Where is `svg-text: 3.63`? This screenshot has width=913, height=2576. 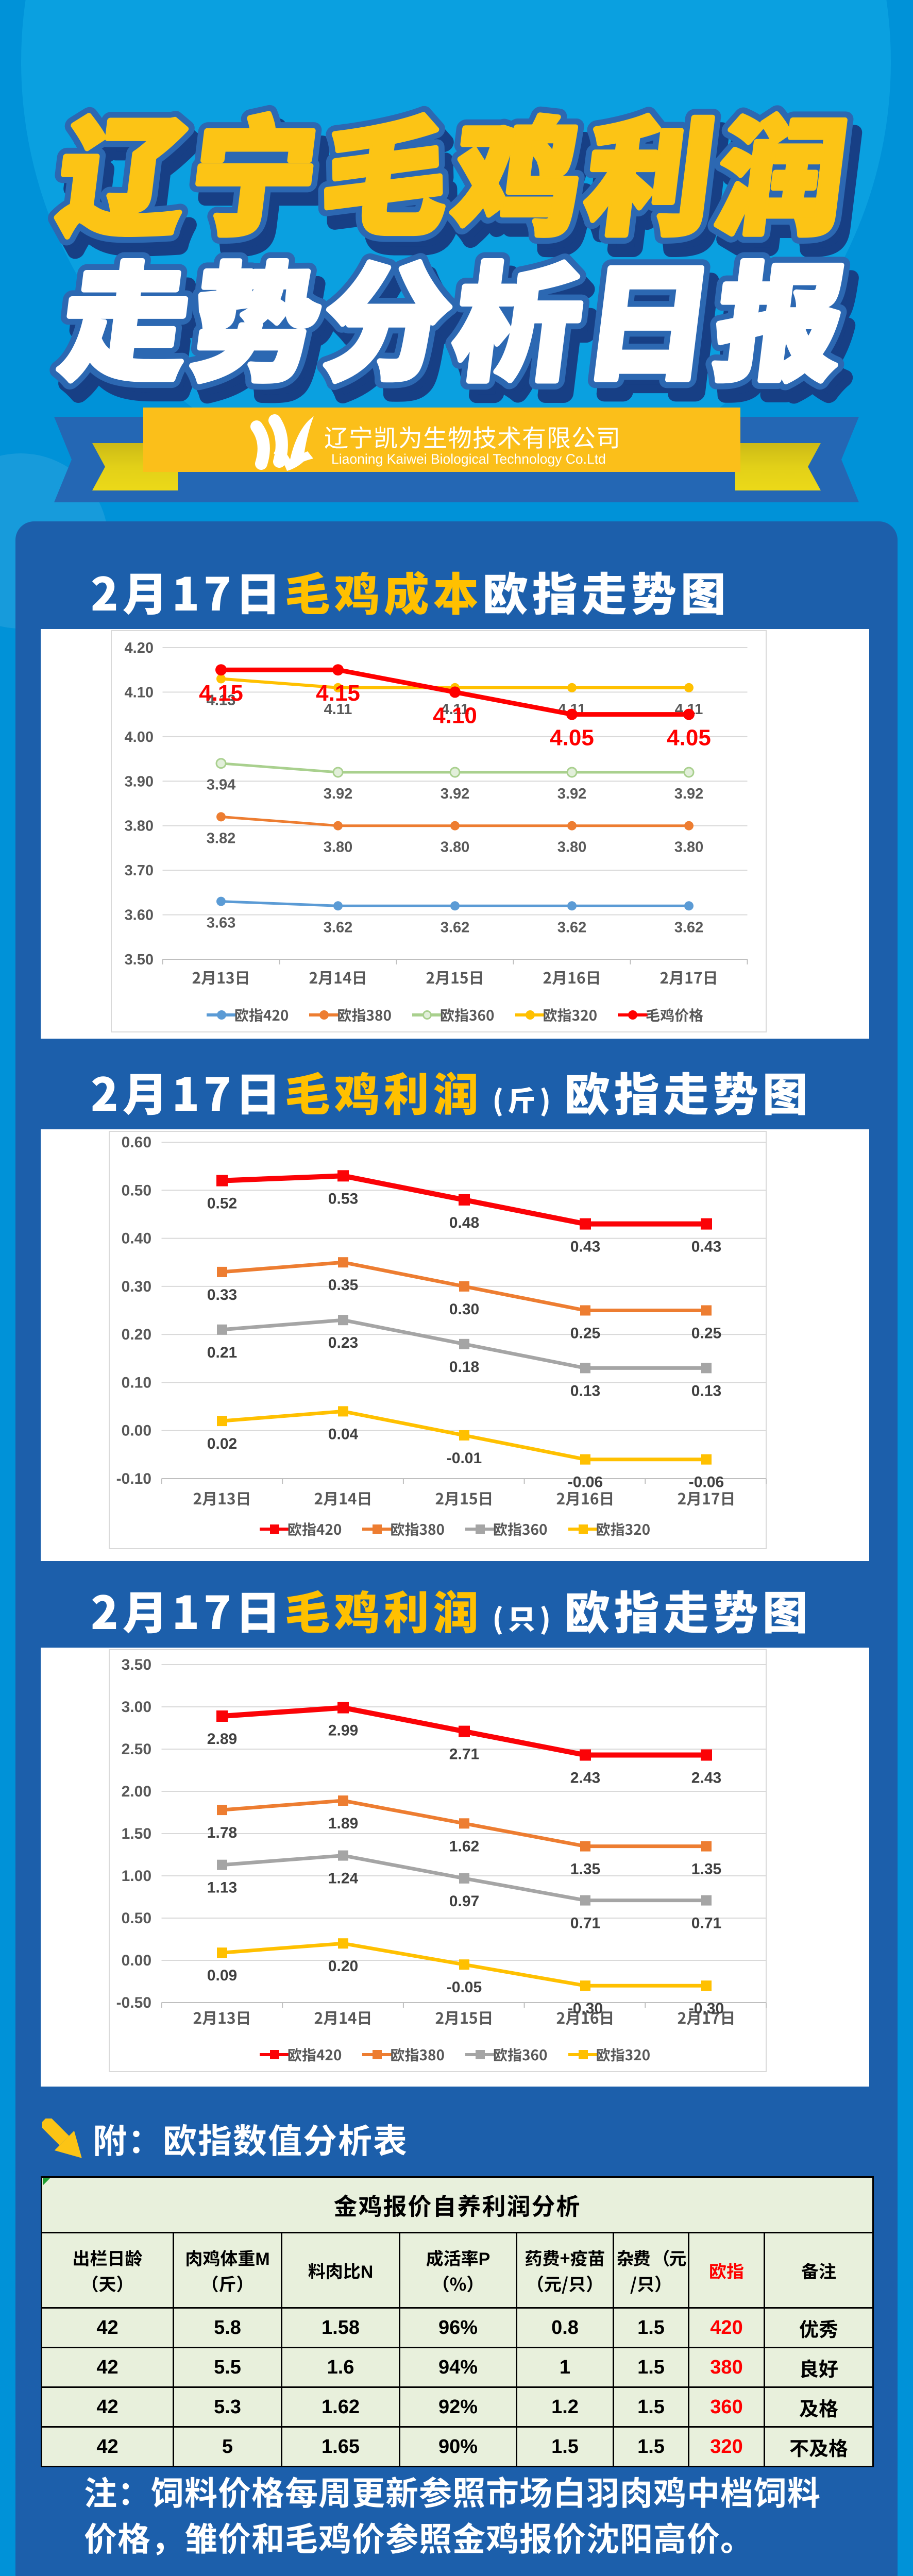
svg-text: 3.63 is located at coordinates (221, 923).